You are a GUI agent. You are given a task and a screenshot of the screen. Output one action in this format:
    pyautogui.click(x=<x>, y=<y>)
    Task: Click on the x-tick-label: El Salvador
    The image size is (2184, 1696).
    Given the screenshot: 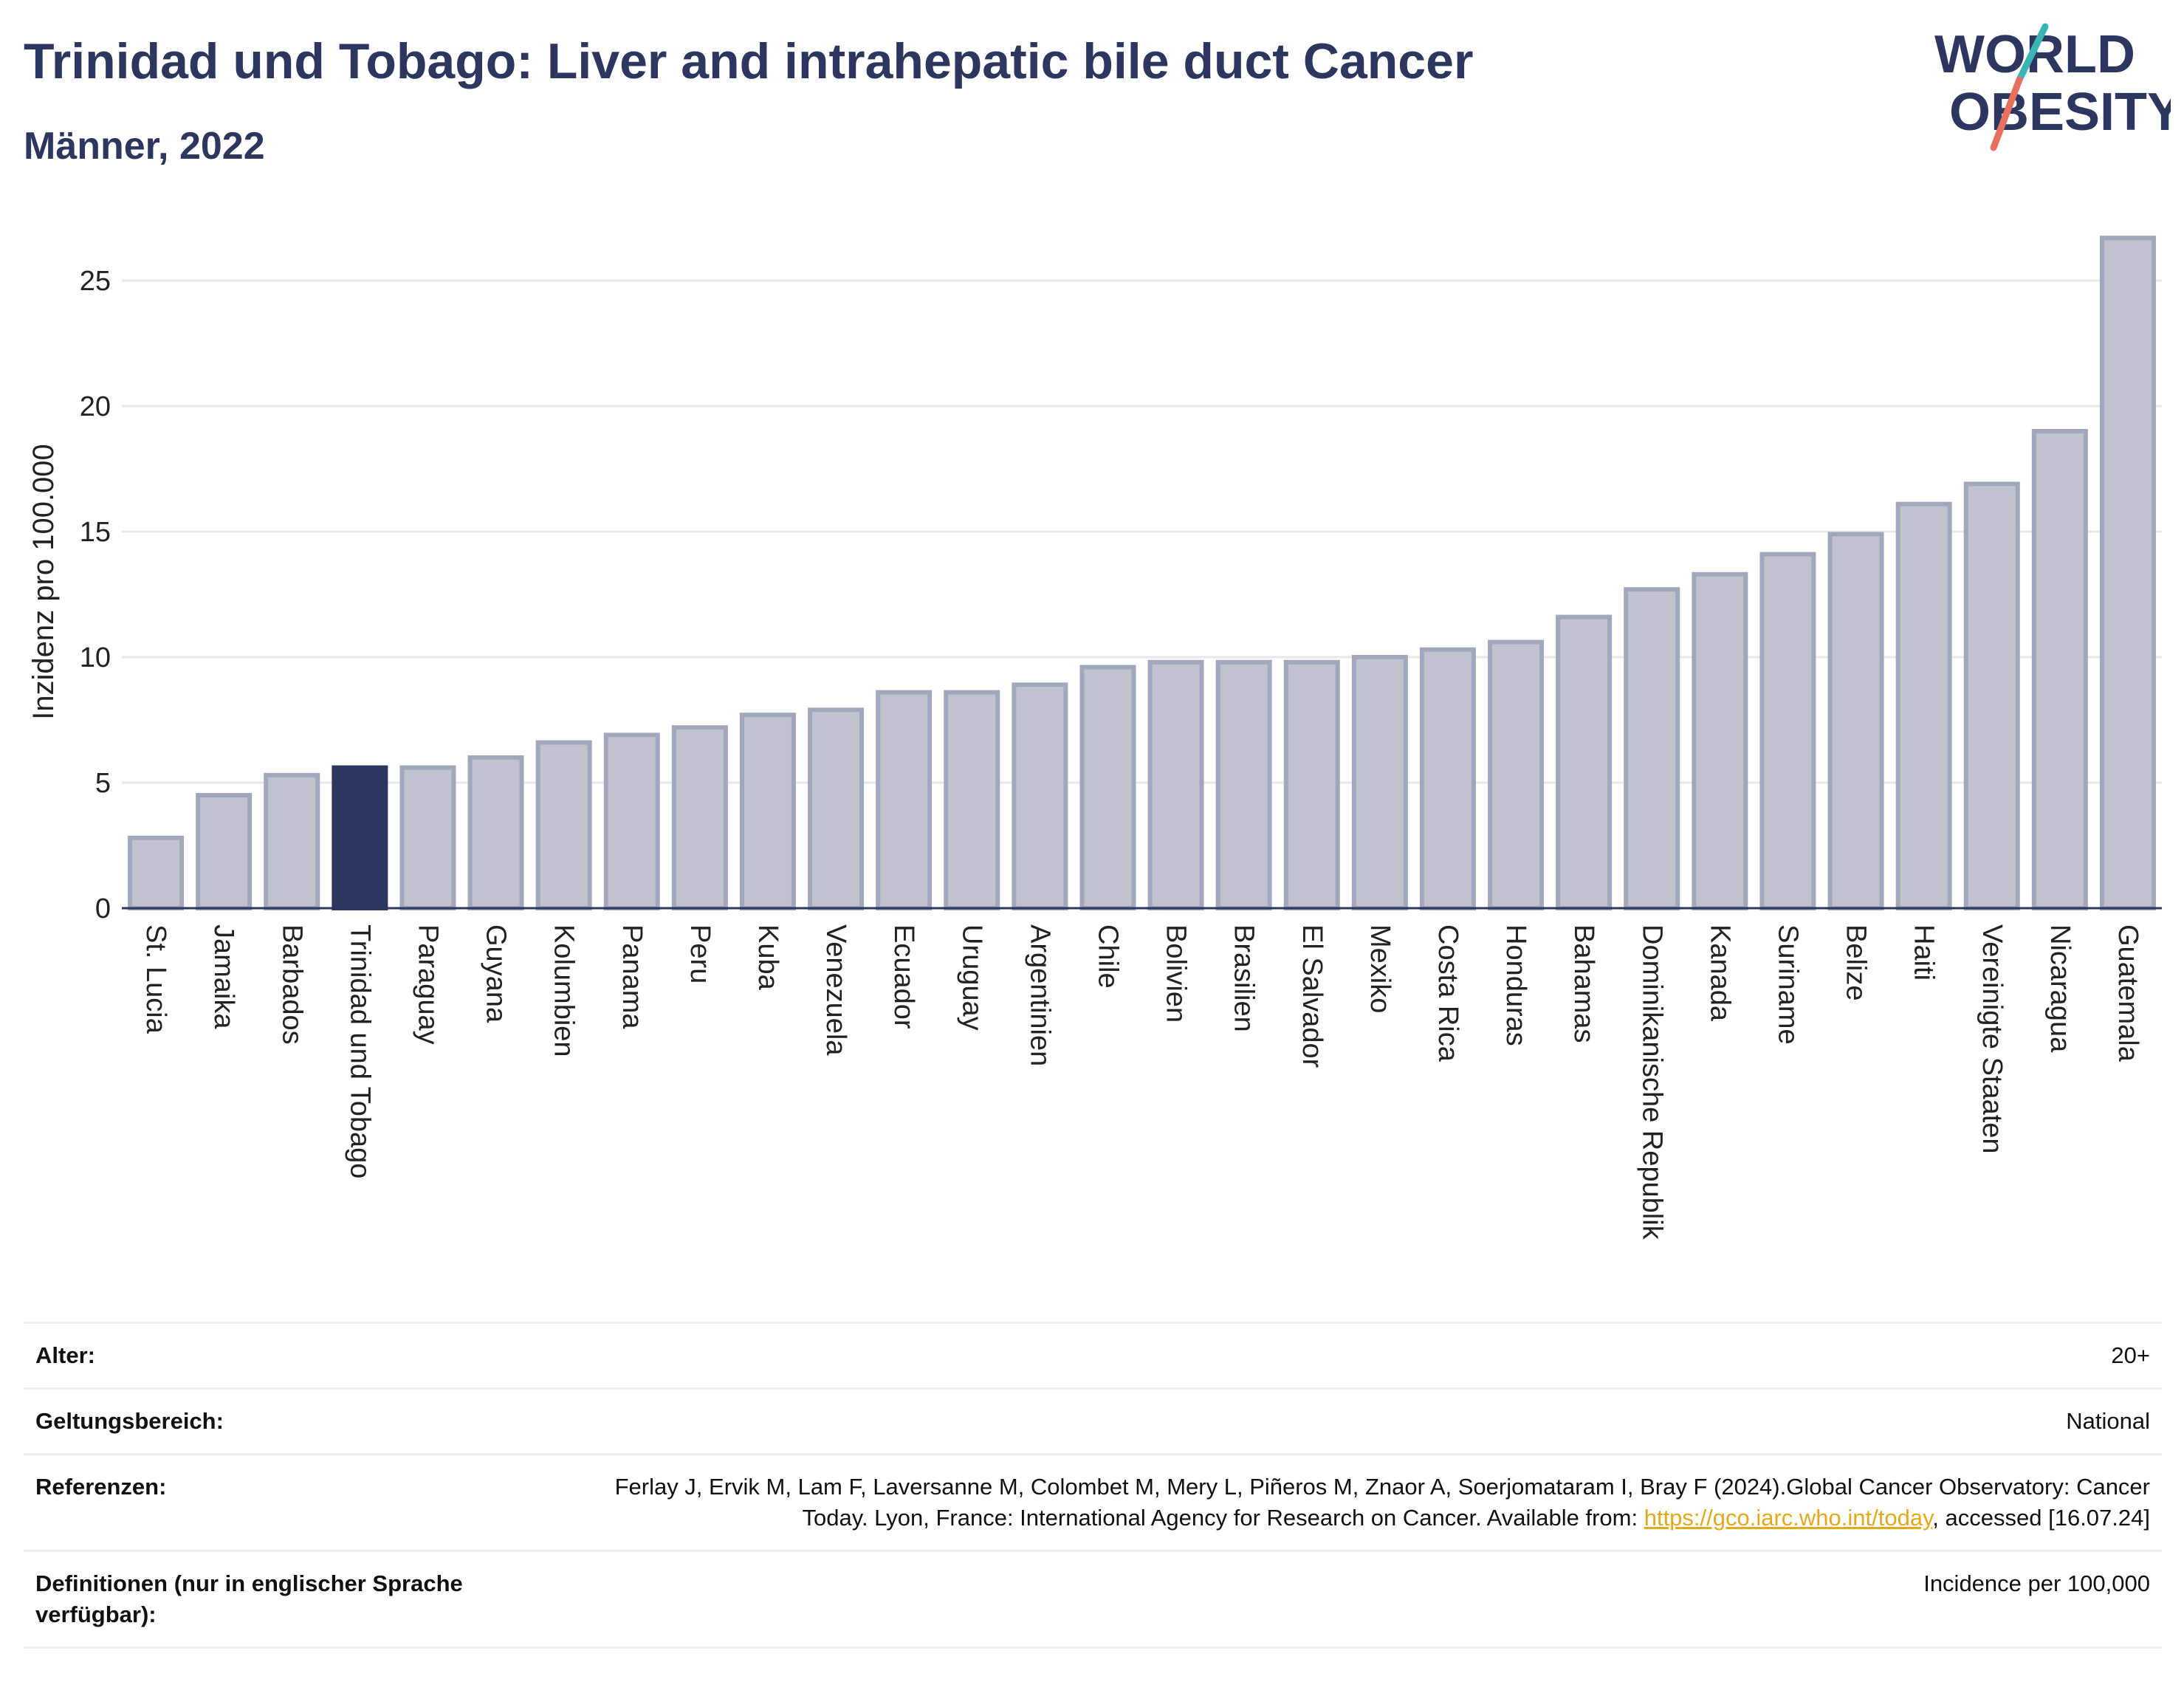 What is the action you would take?
    pyautogui.click(x=1313, y=996)
    